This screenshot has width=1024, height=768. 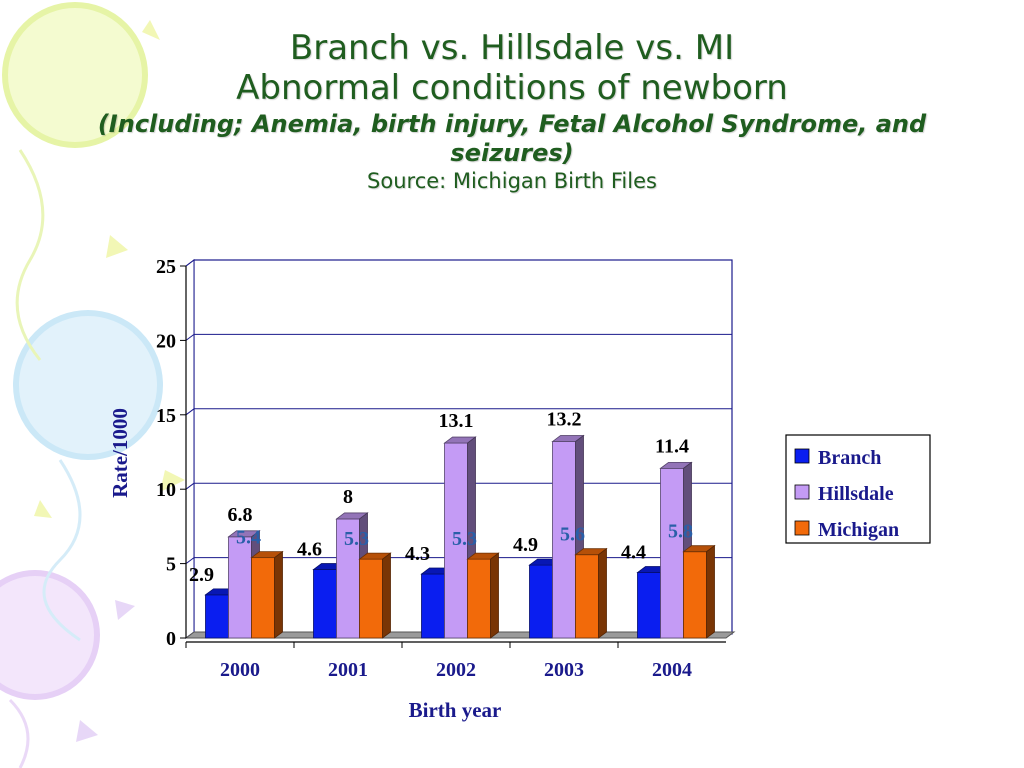 What do you see at coordinates (455, 710) in the screenshot?
I see `x-axis-title: Birth year` at bounding box center [455, 710].